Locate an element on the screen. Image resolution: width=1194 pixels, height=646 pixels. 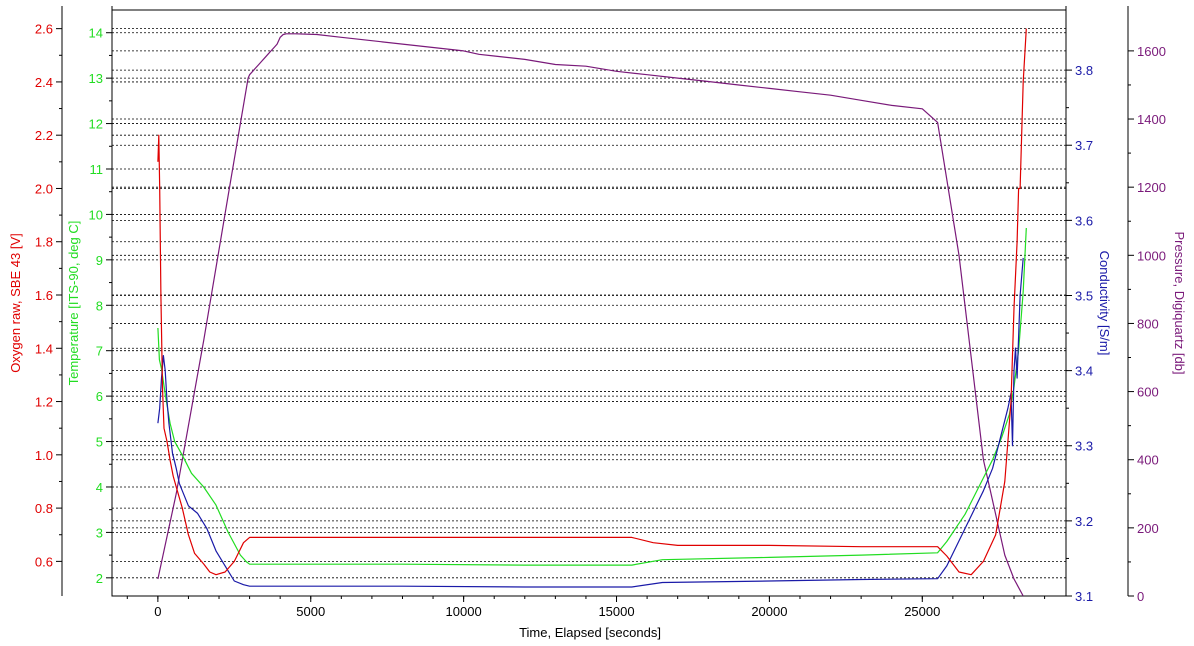
y-tick-label: 2.2 is located at coordinates (44, 135).